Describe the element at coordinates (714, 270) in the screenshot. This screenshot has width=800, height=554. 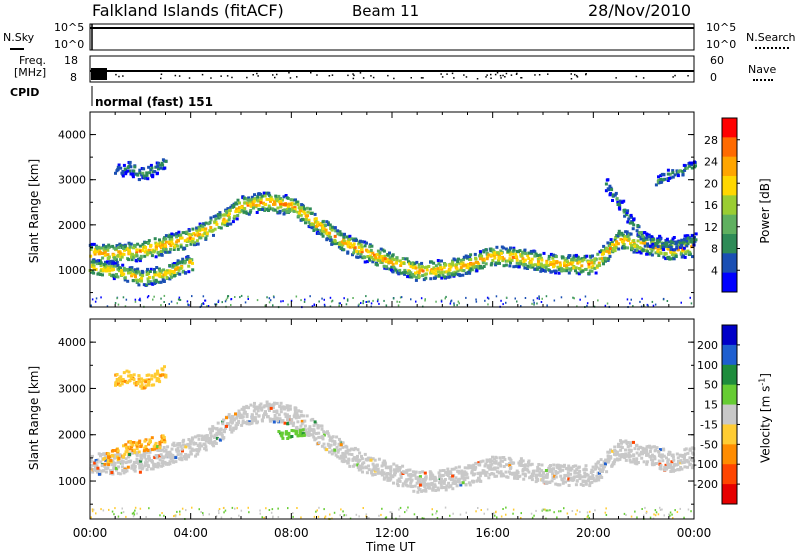
I see `colorbar-tick-label: 4` at that location.